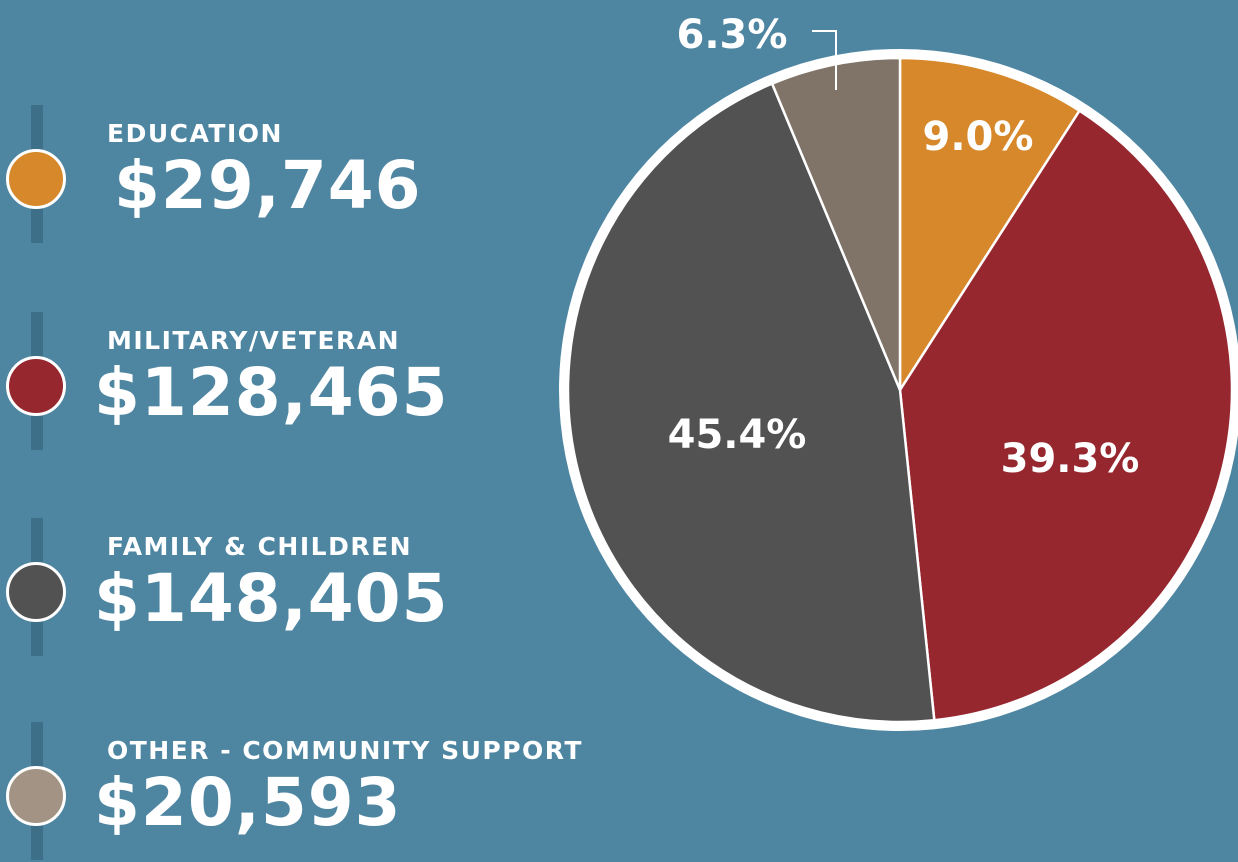 Image resolution: width=1238 pixels, height=862 pixels. I want to click on legend-dot-other, so click(36, 796).